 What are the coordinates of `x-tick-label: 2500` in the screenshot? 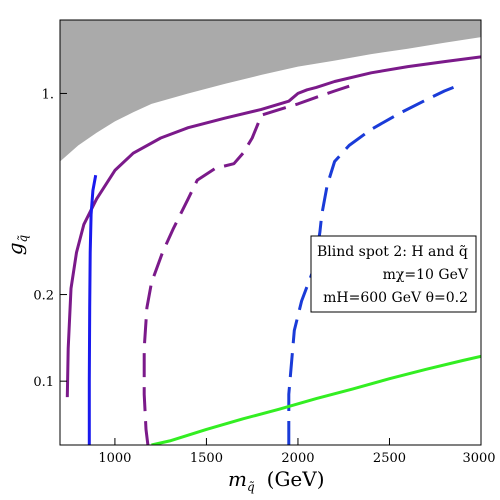 It's located at (389, 458).